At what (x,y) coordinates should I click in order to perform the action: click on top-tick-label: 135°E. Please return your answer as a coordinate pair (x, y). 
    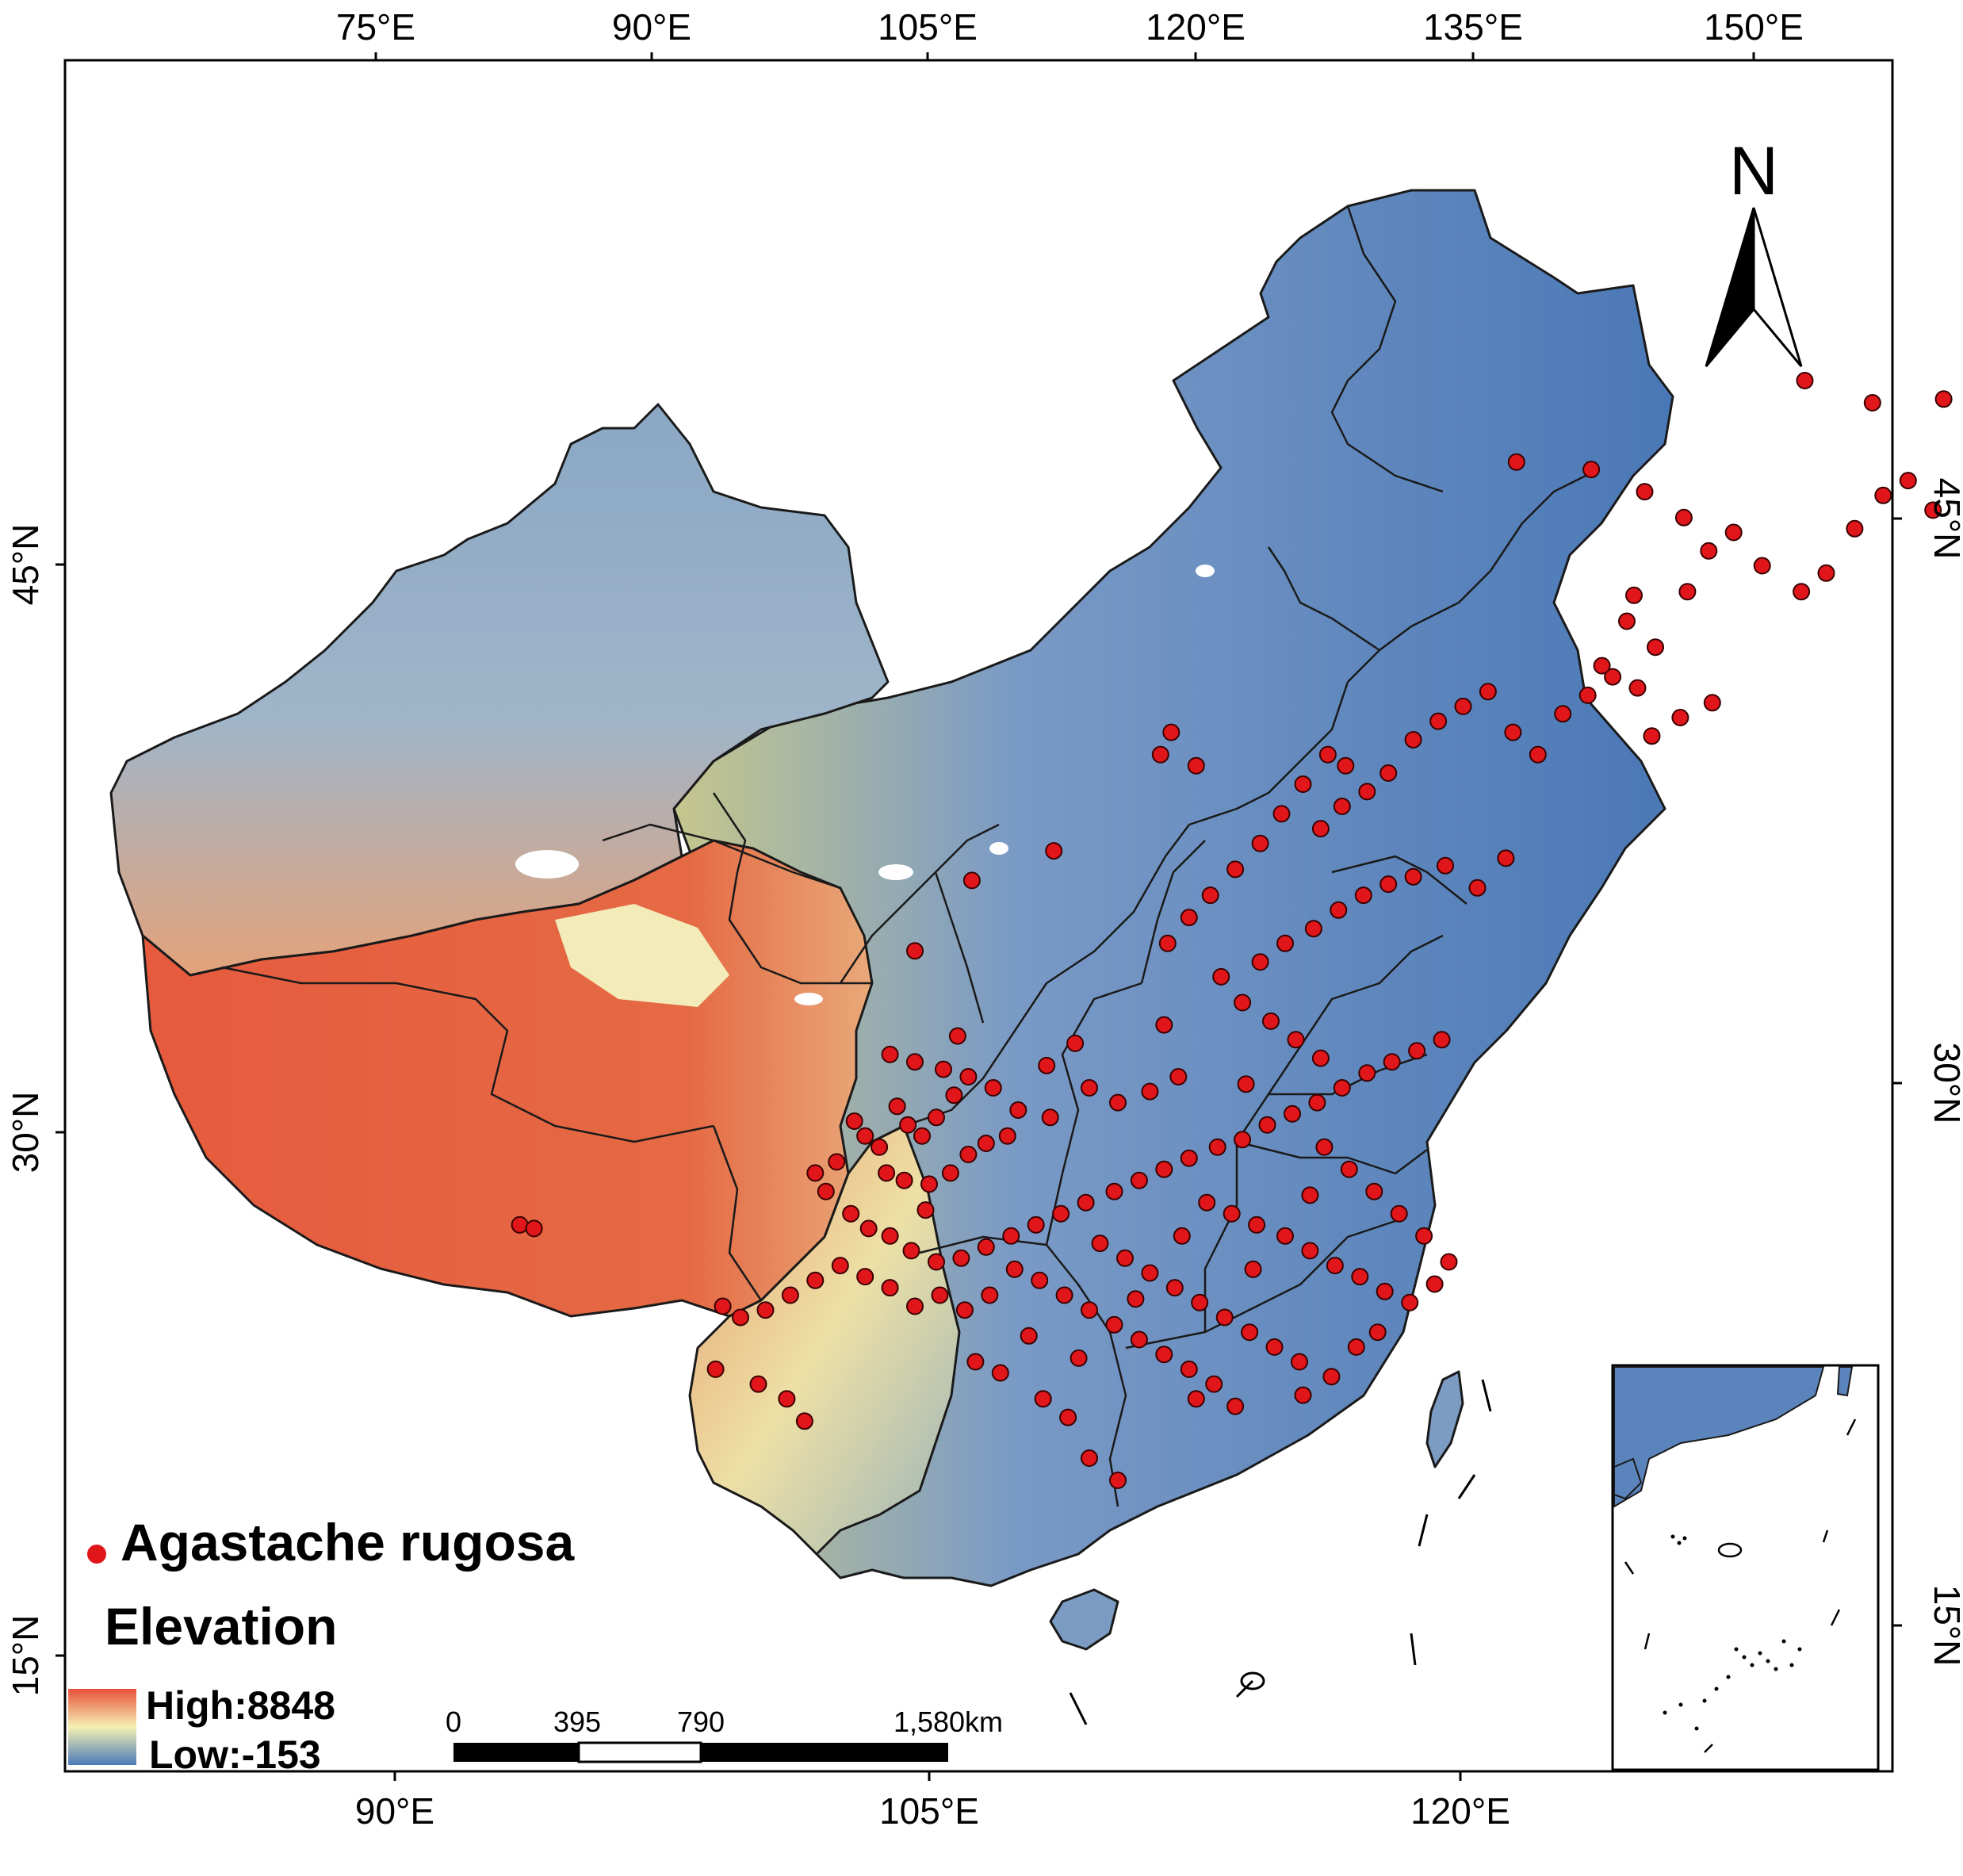
    Looking at the image, I should click on (1473, 27).